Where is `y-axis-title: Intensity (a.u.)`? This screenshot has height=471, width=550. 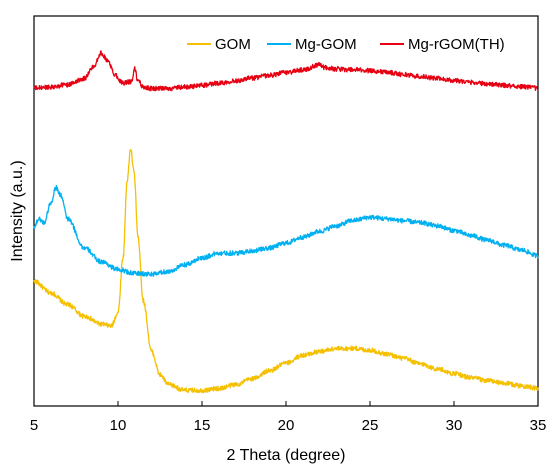
y-axis-title: Intensity (a.u.) is located at coordinates (17, 210).